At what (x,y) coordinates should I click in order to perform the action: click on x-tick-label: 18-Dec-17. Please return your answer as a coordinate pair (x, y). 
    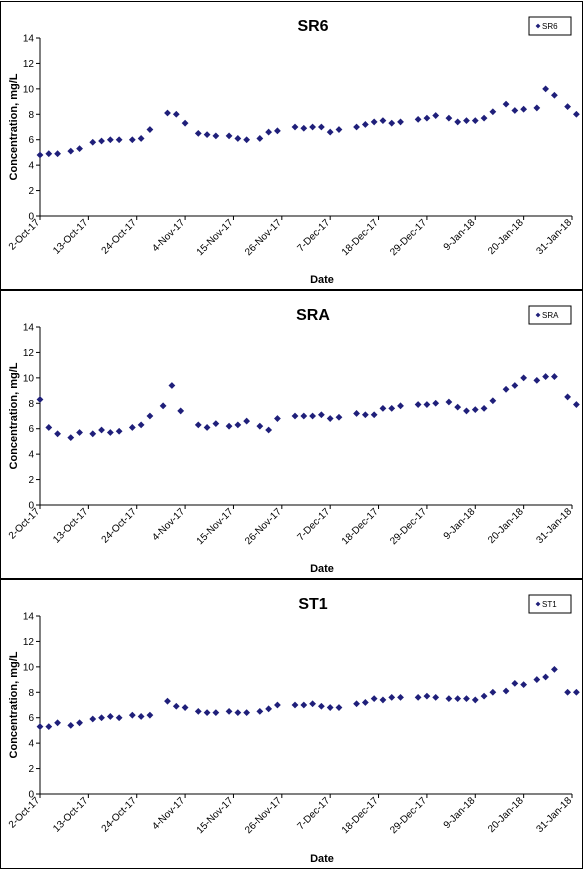
    Looking at the image, I should click on (360, 815).